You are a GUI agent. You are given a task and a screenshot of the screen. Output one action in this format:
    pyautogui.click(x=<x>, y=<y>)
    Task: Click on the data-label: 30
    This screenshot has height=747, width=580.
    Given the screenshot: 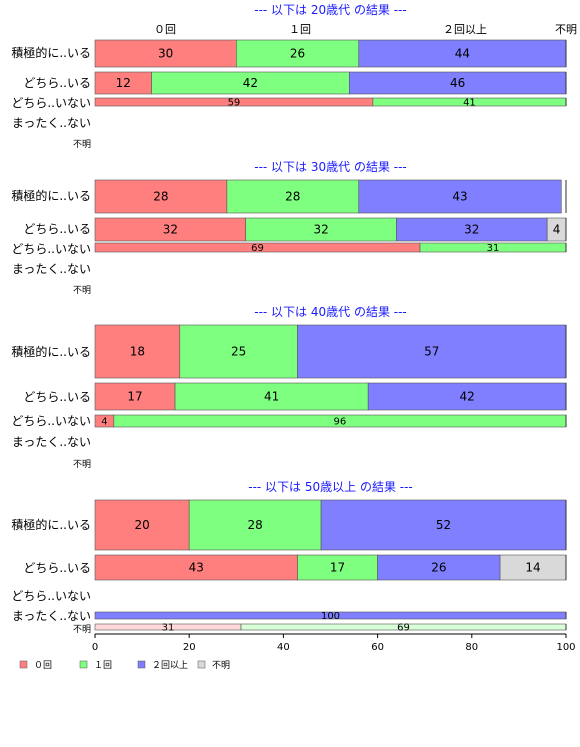 What is the action you would take?
    pyautogui.click(x=165, y=54)
    